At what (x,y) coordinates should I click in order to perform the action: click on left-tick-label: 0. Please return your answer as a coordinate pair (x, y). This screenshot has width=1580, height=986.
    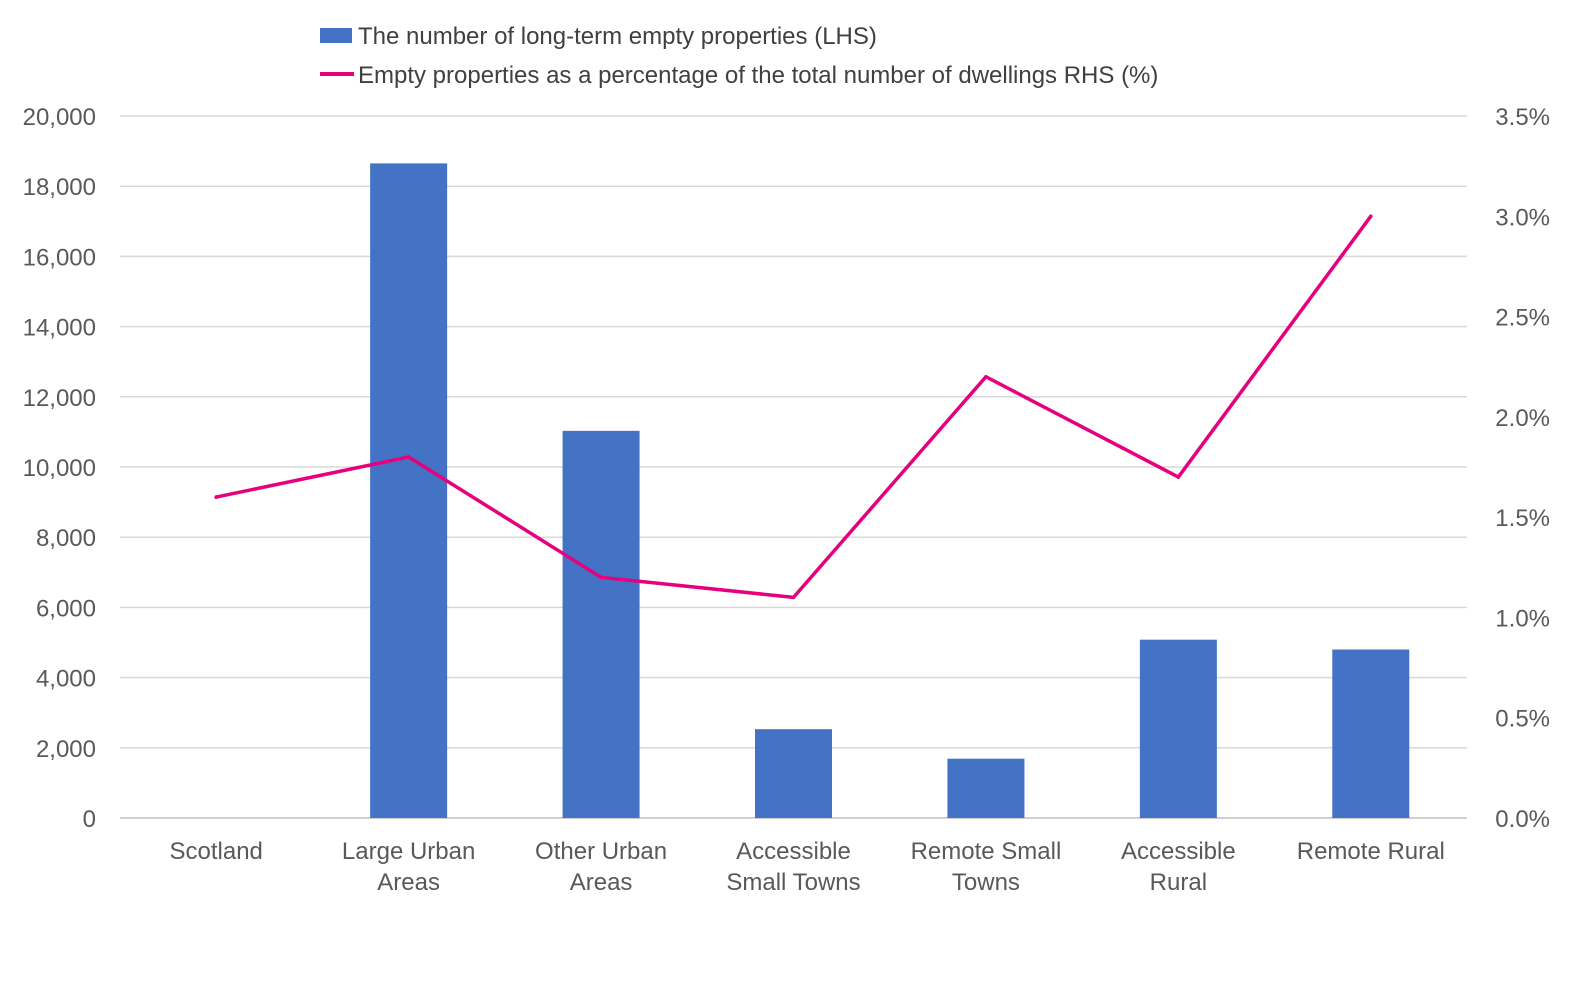
    Looking at the image, I should click on (89, 819).